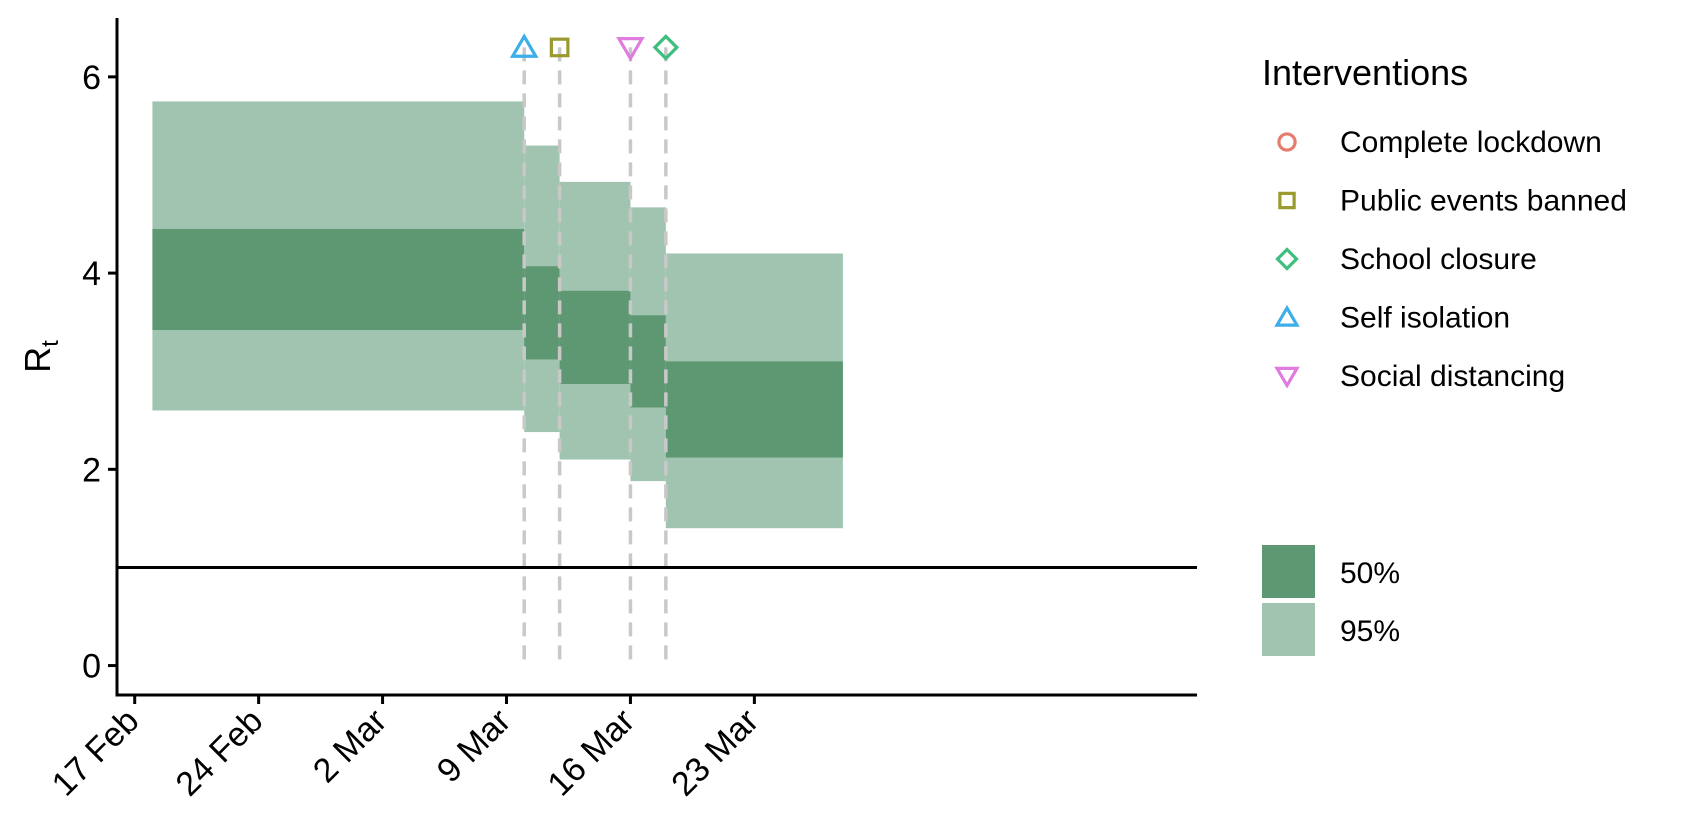 This screenshot has height=826, width=1692. I want to click on marker-self-isolation, so click(524, 45).